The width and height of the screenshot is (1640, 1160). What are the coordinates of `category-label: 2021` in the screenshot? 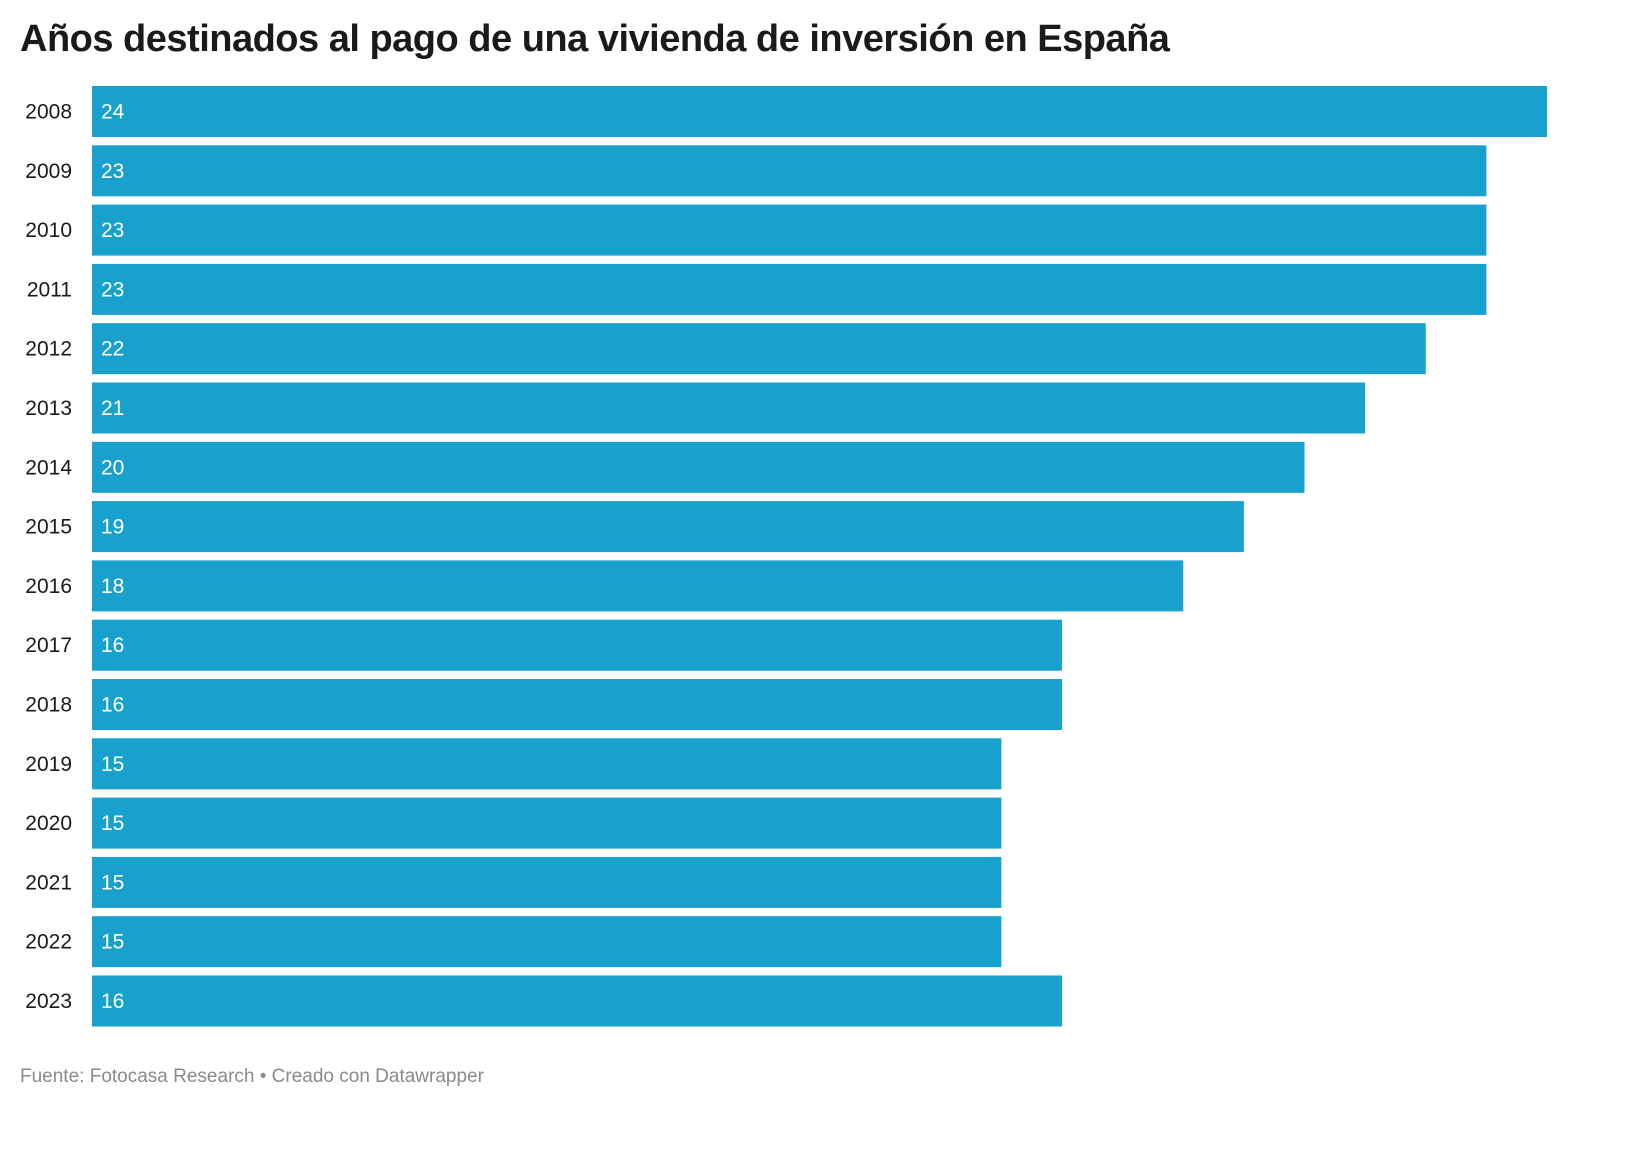 It's located at (48, 882).